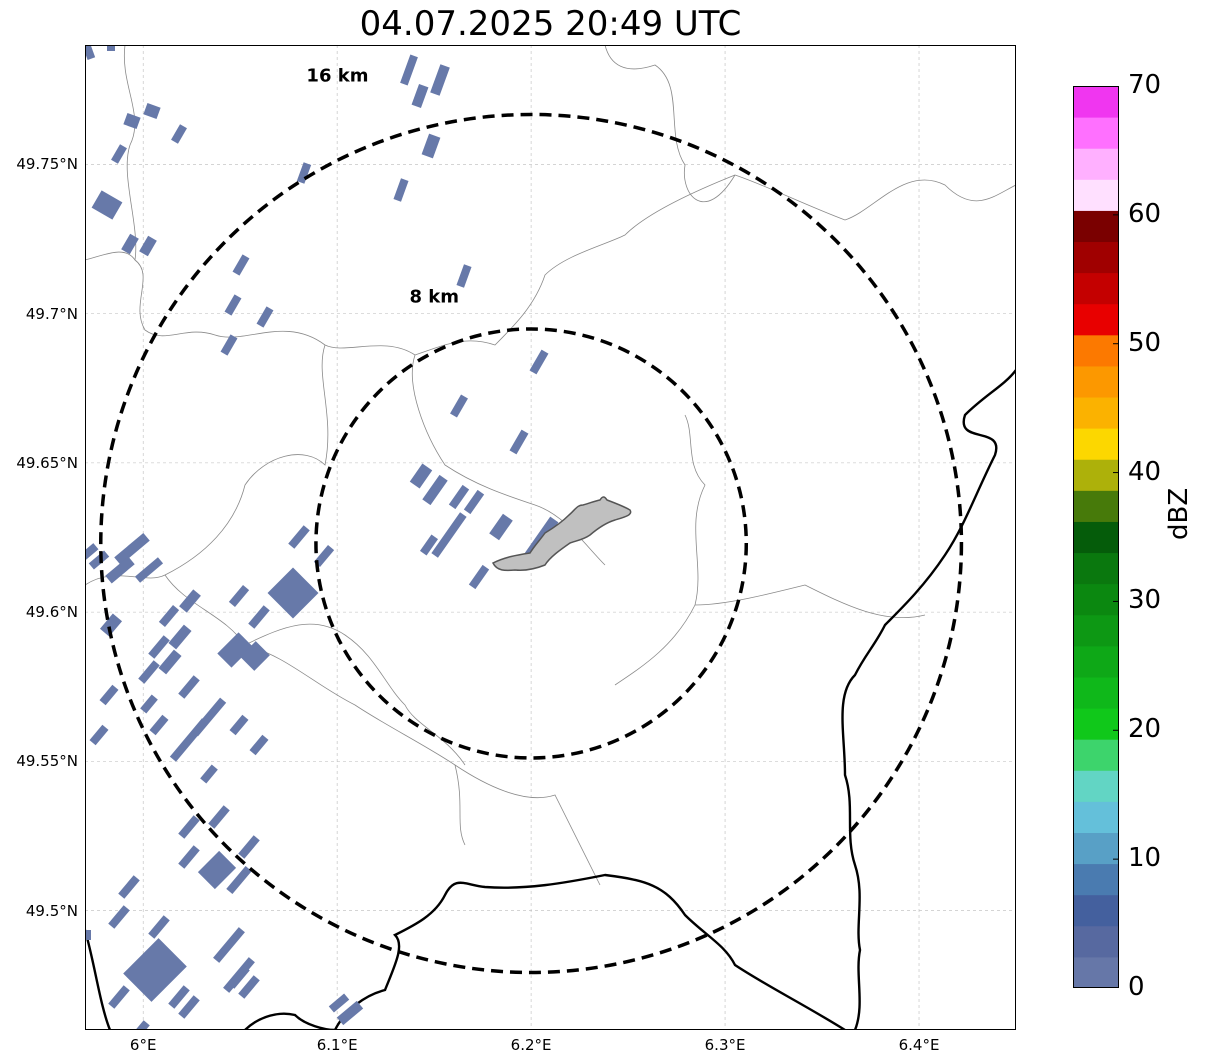 The image size is (1207, 1064). Describe the element at coordinates (1145, 85) in the screenshot. I see `colorbar-tick-label: 70` at that location.